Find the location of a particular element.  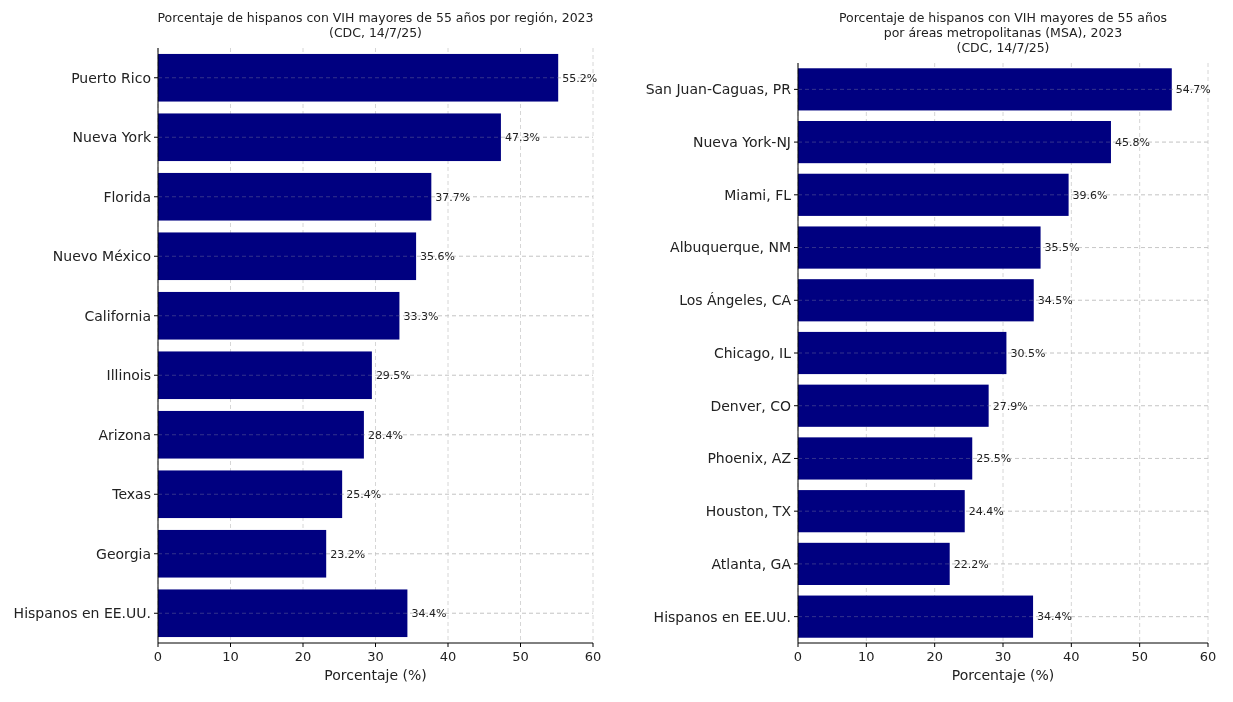

y-tick-label: Houston, TX is located at coordinates (748, 511).